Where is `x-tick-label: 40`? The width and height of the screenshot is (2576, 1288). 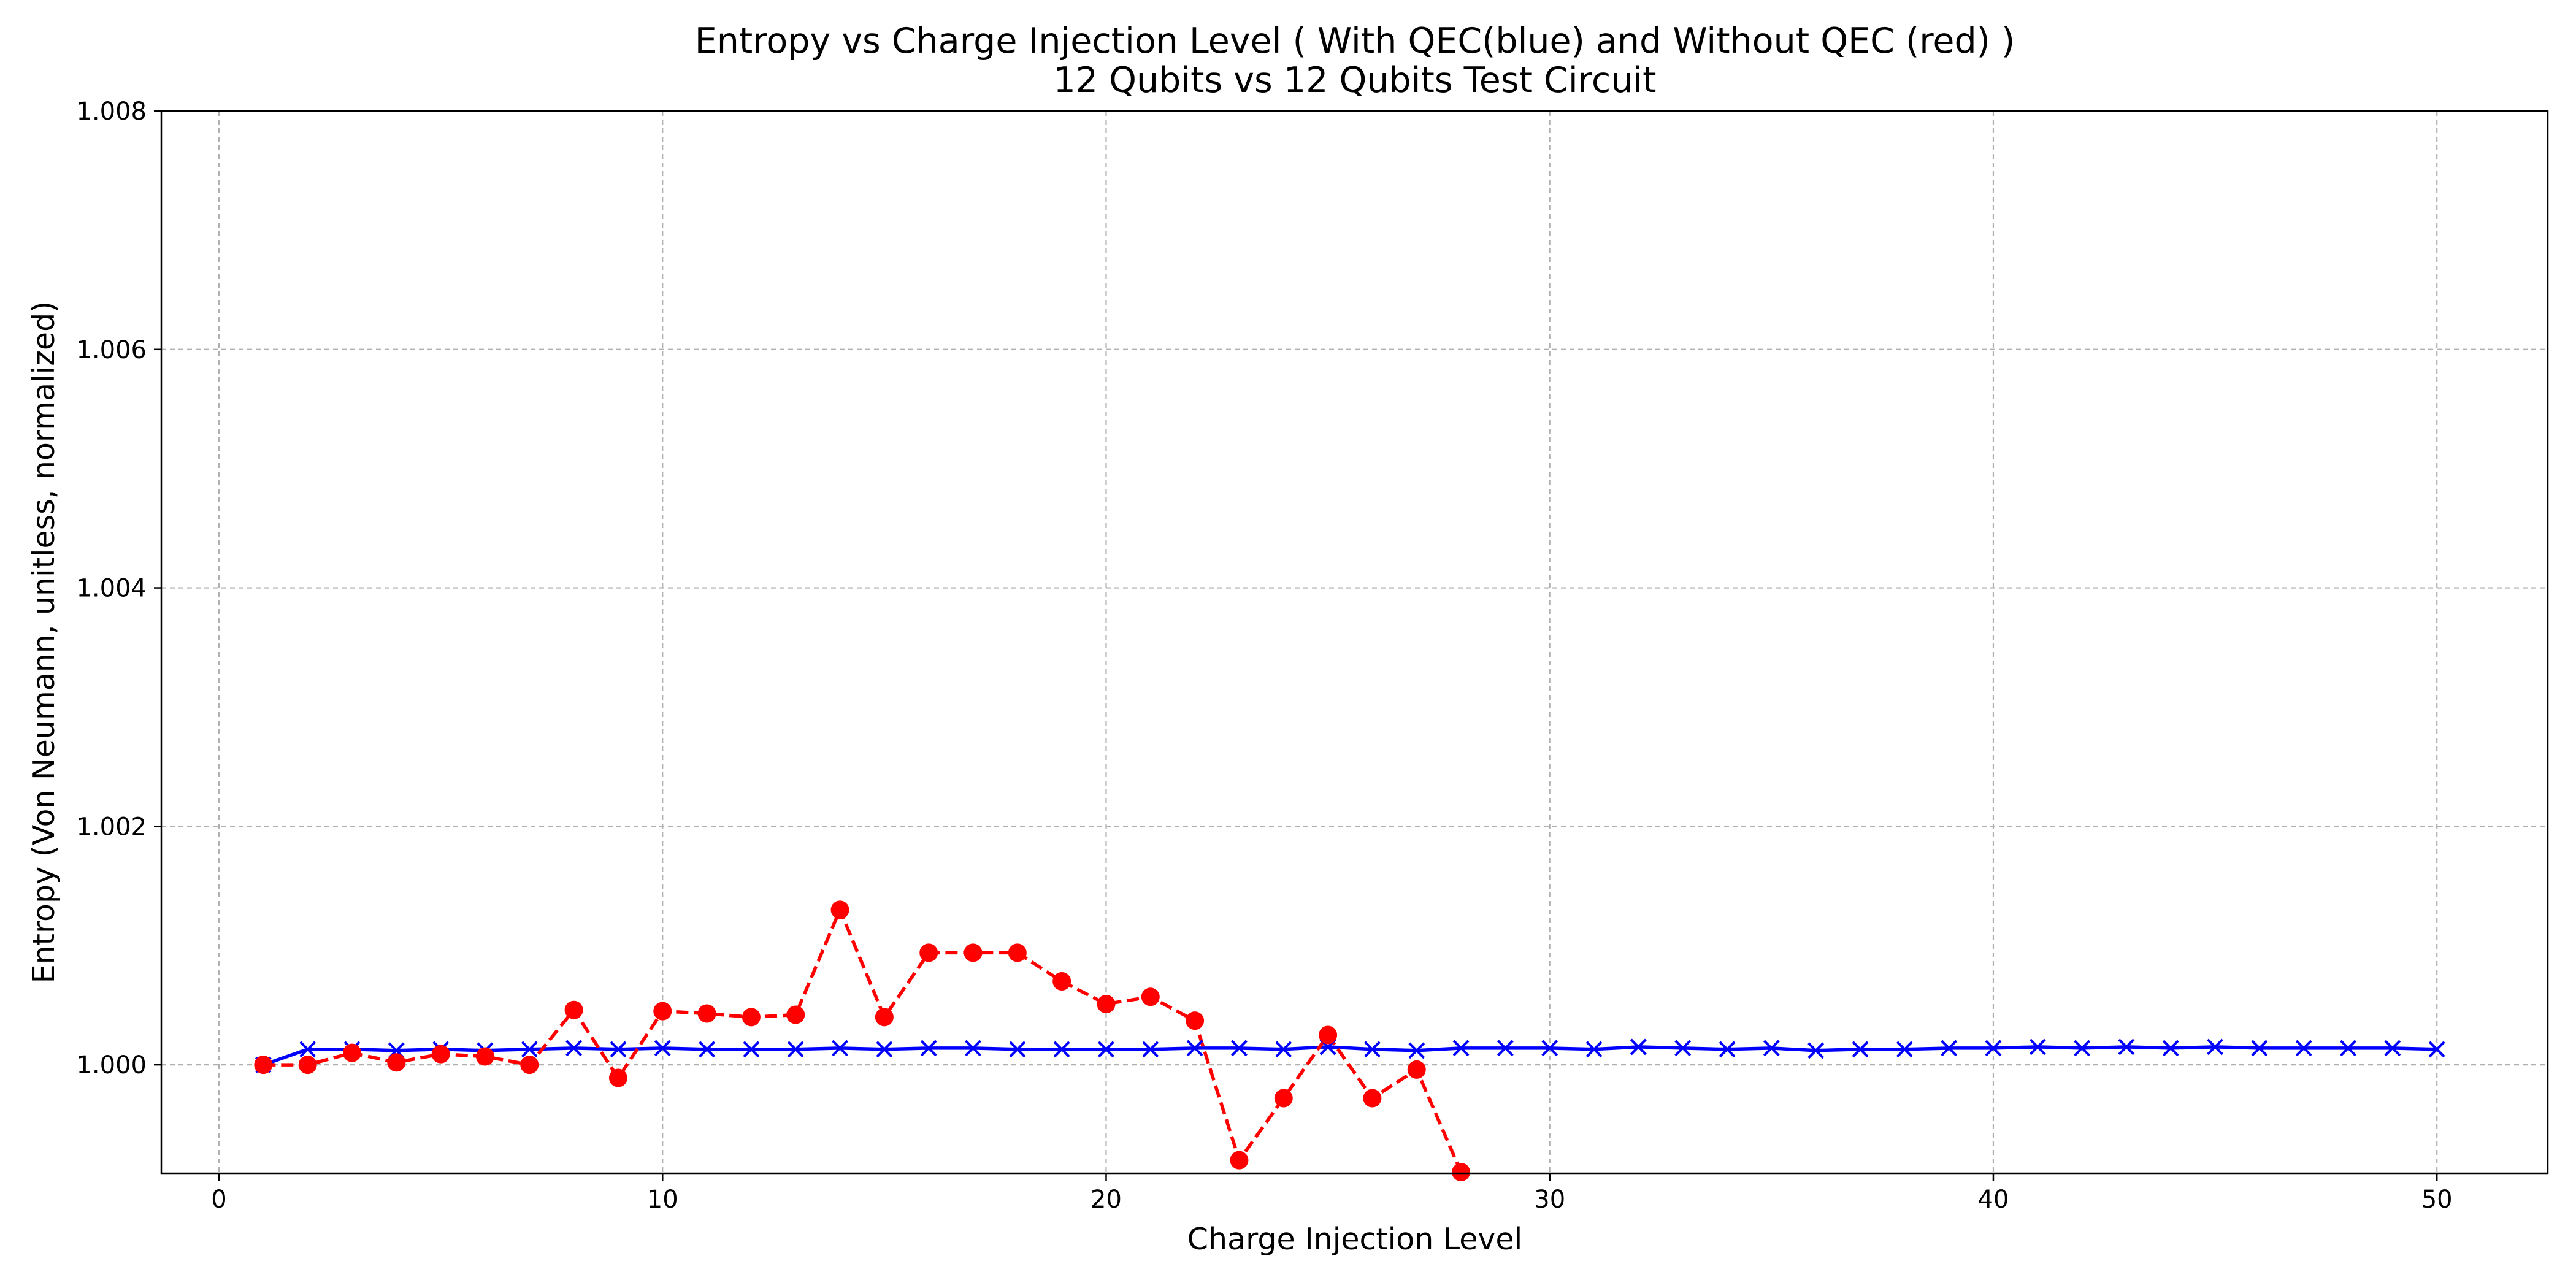
x-tick-label: 40 is located at coordinates (1993, 1200).